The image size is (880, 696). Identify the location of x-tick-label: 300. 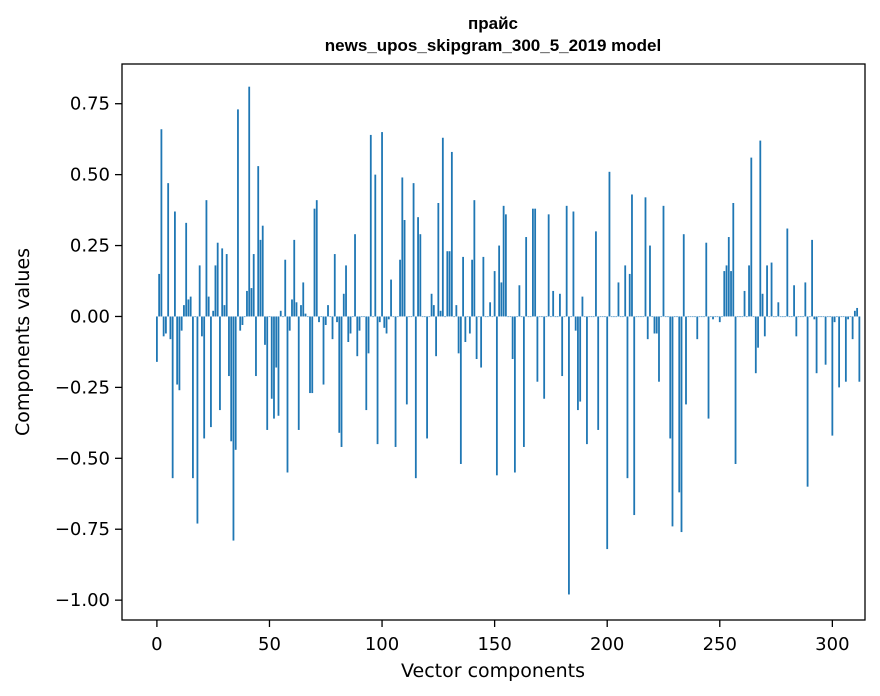
(832, 644).